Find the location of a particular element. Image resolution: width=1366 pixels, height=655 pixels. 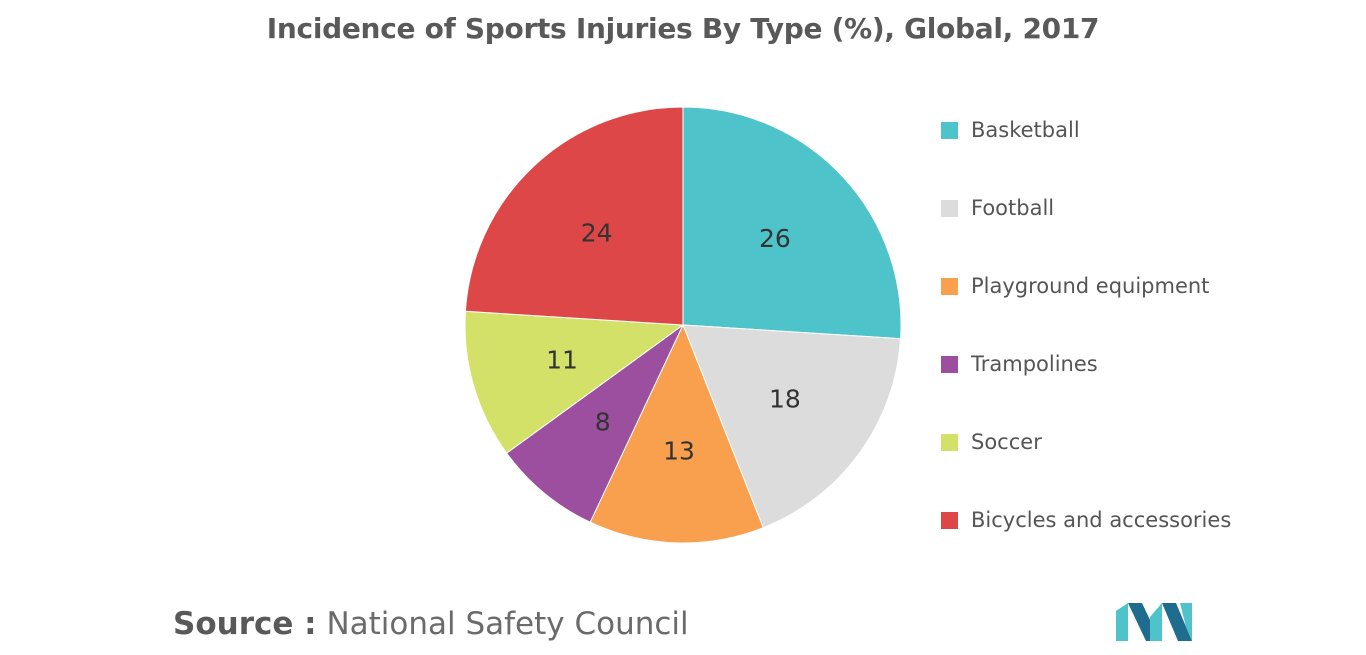

slice-label-trampolines: 8 is located at coordinates (603, 422).